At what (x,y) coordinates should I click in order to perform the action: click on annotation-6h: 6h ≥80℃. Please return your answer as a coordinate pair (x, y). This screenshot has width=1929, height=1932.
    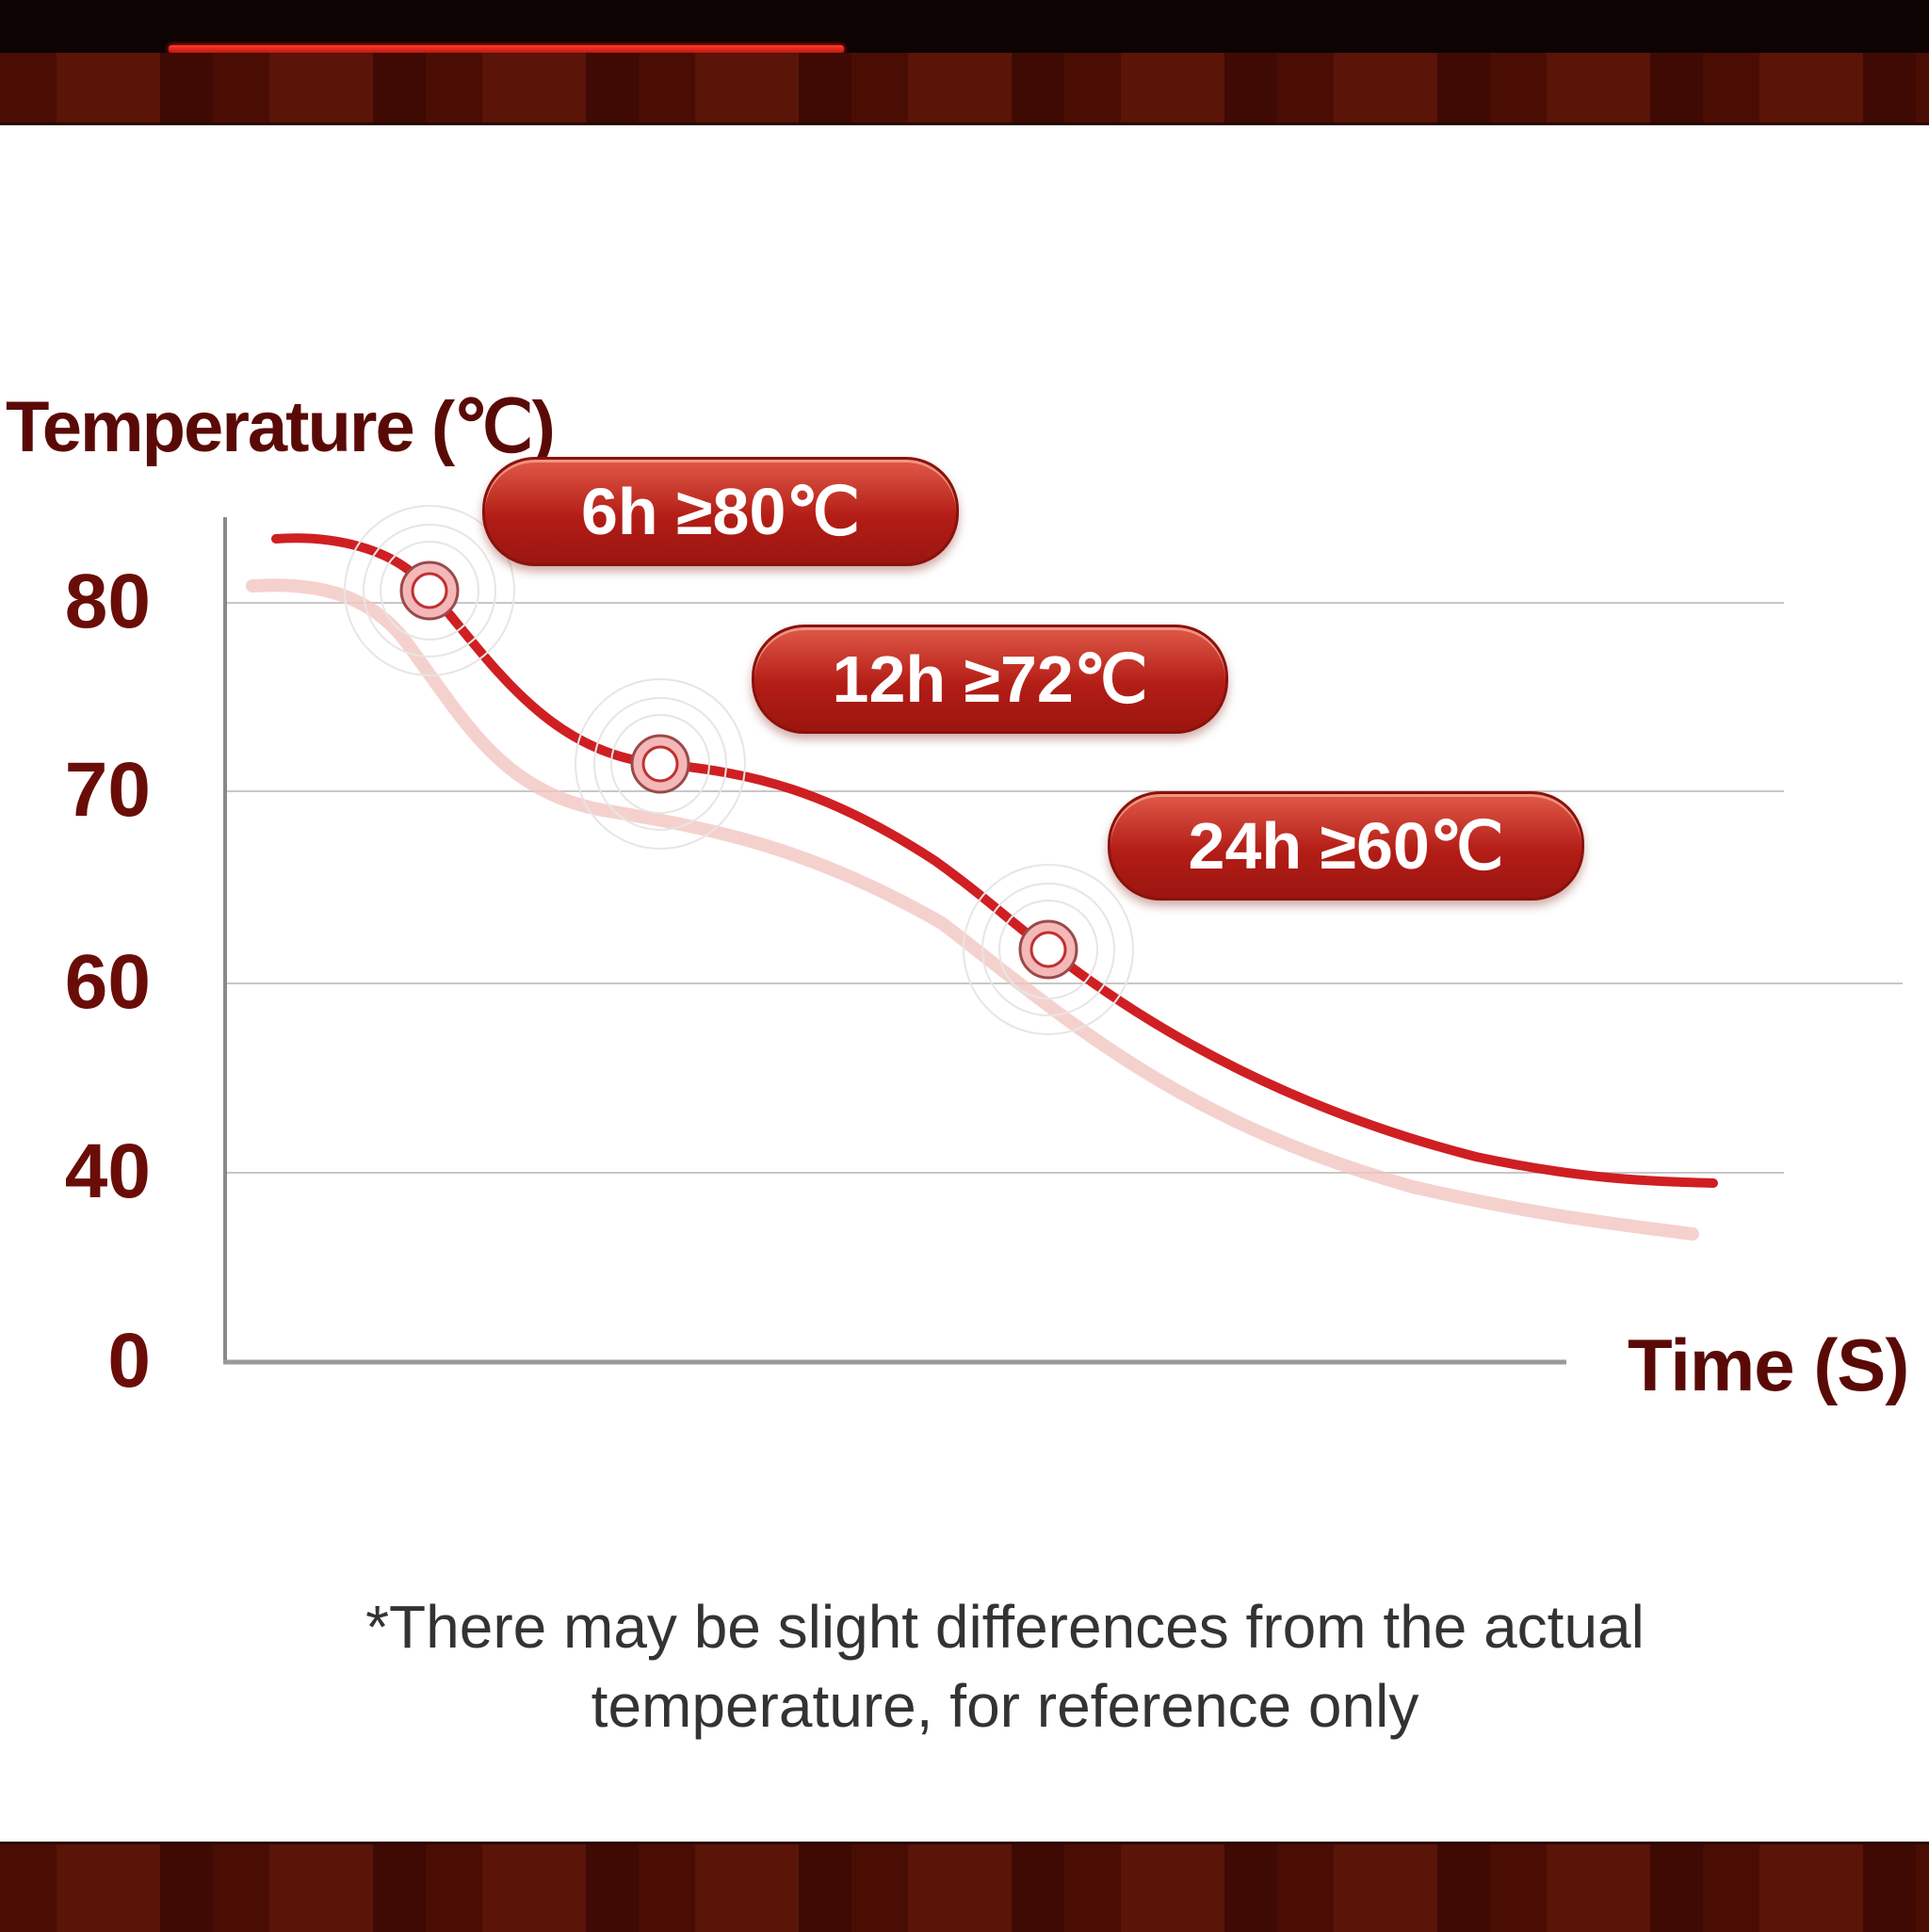
    Looking at the image, I should click on (720, 512).